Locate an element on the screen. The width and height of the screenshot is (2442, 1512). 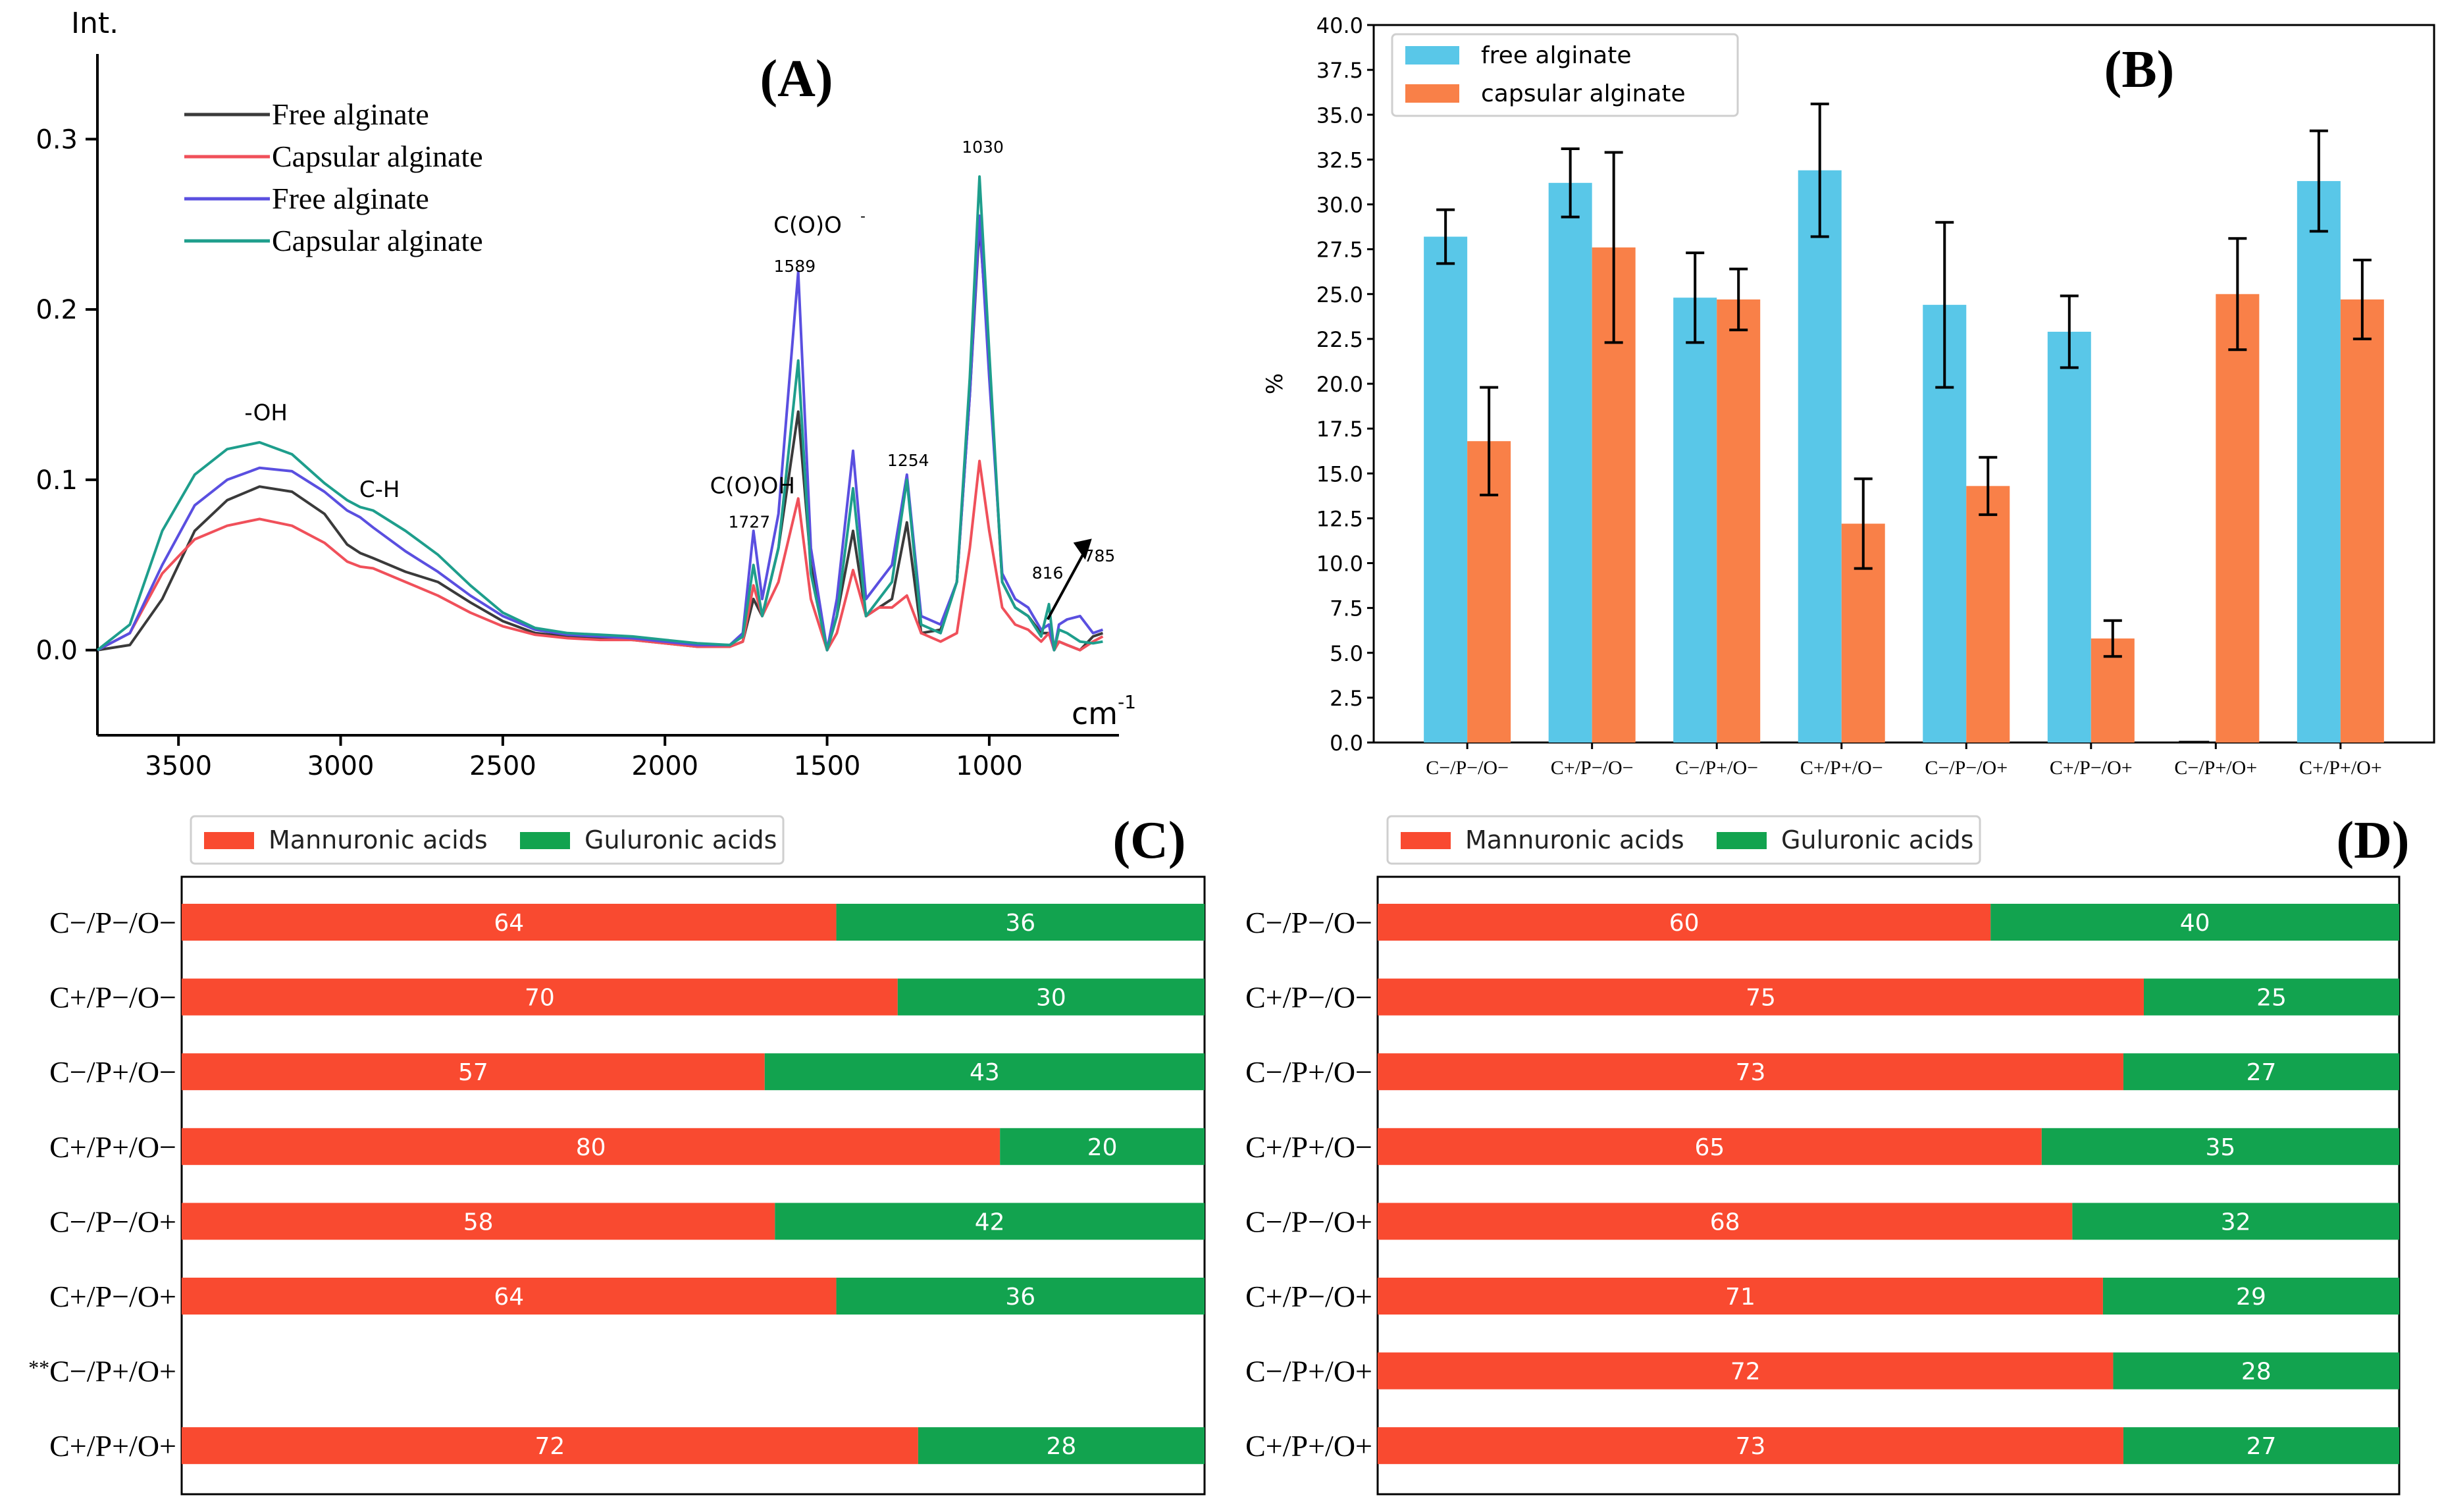
y-tick-label: 25.0 is located at coordinates (1339, 294).